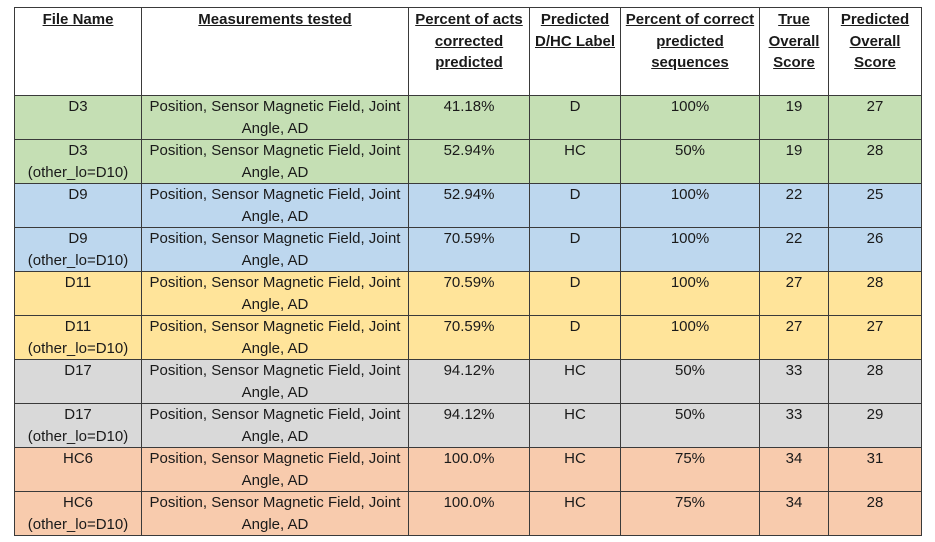 This screenshot has height=542, width=935. Describe the element at coordinates (690, 51) in the screenshot. I see `header-percent-sequences: Percent of correct predicted sequences` at that location.